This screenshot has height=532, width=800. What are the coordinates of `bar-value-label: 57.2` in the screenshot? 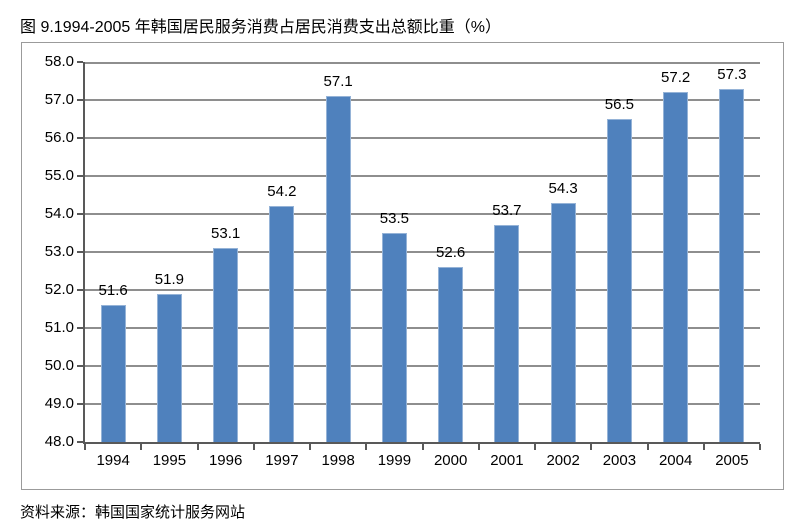 It's located at (676, 78).